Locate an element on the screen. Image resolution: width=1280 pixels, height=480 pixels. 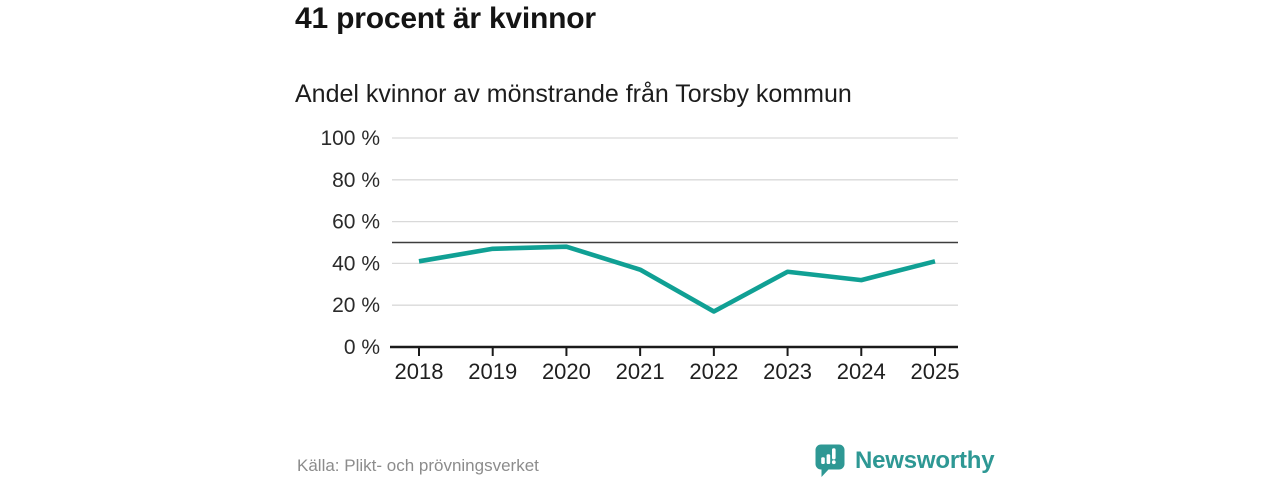
newsworthy-logo-icon is located at coordinates (830, 460).